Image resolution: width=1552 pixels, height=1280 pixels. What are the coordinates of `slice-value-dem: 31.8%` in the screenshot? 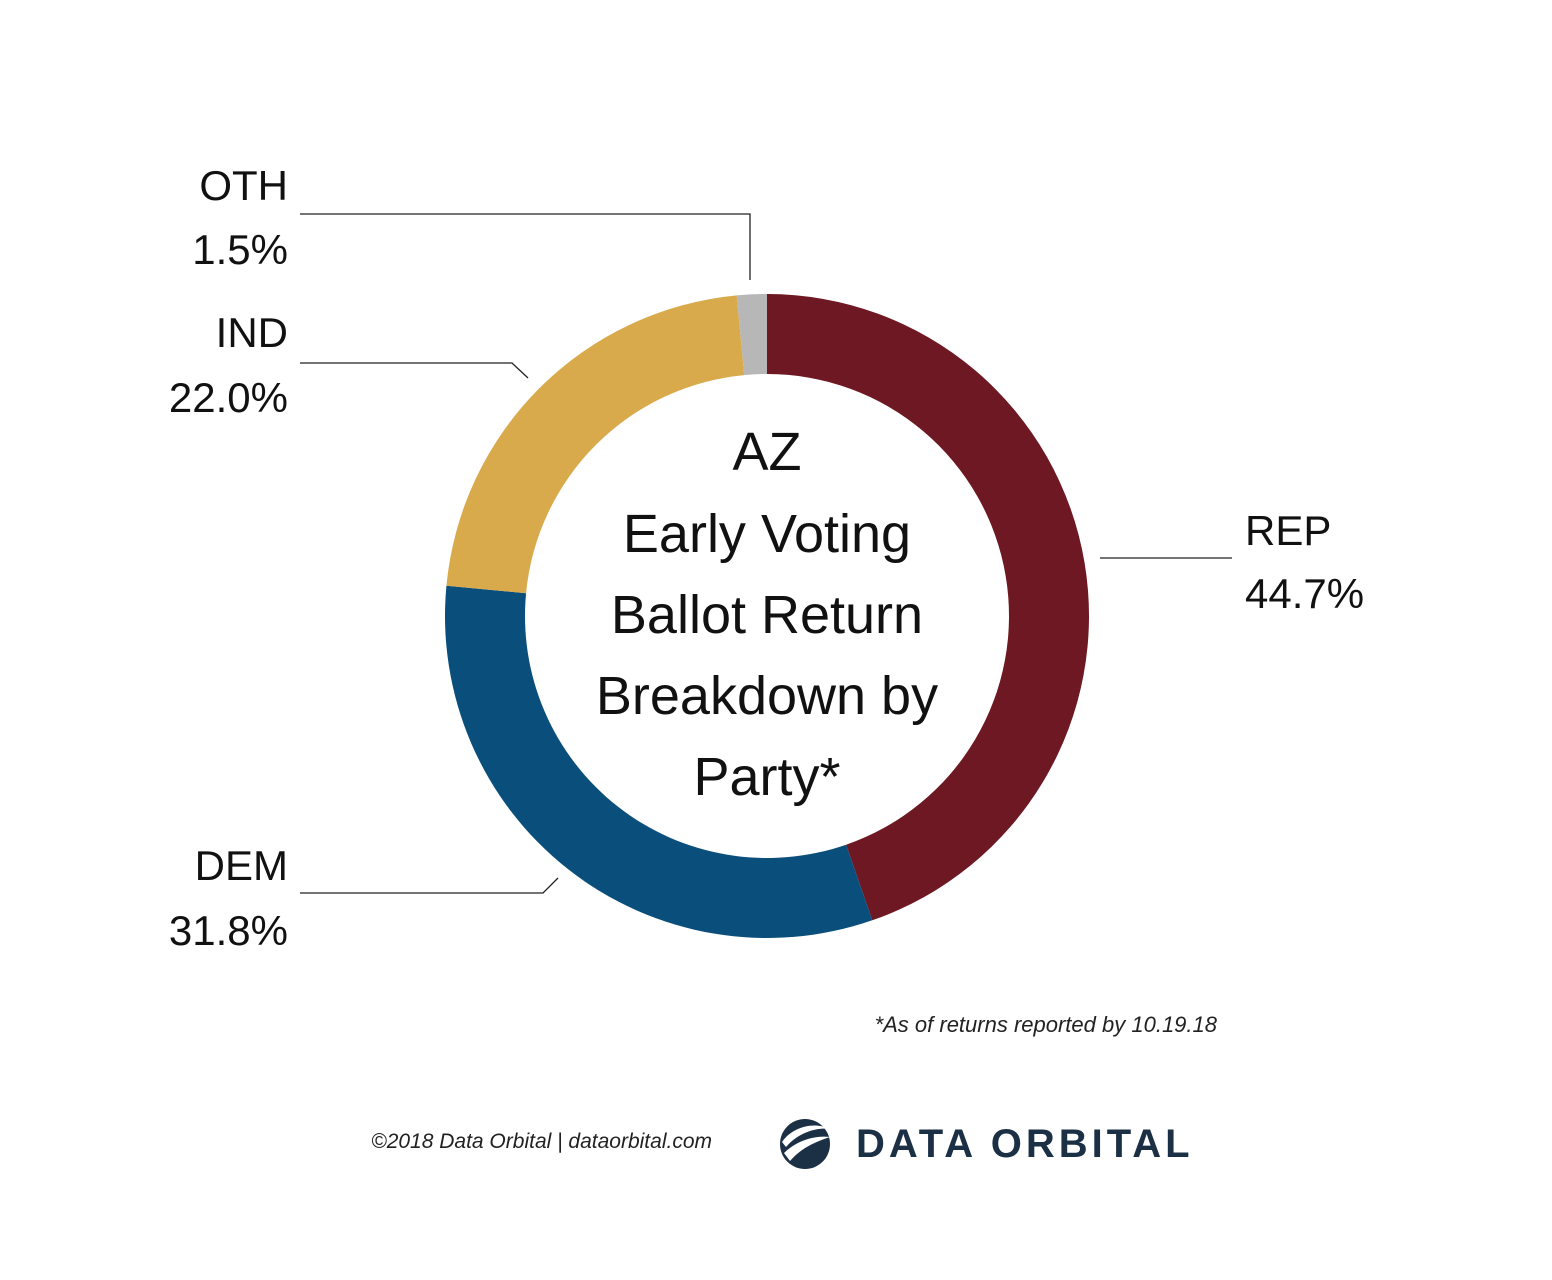 It's located at (228, 930).